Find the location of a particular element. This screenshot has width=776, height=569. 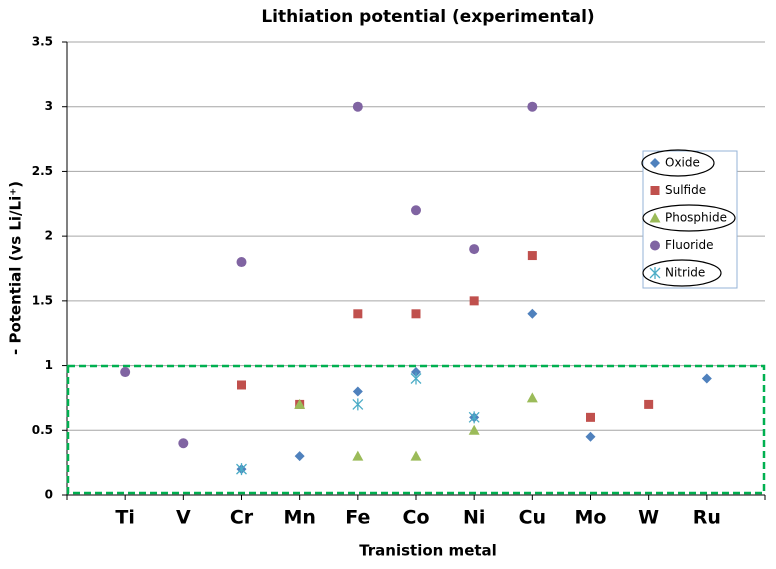

x-tick-label: Ru is located at coordinates (707, 518).